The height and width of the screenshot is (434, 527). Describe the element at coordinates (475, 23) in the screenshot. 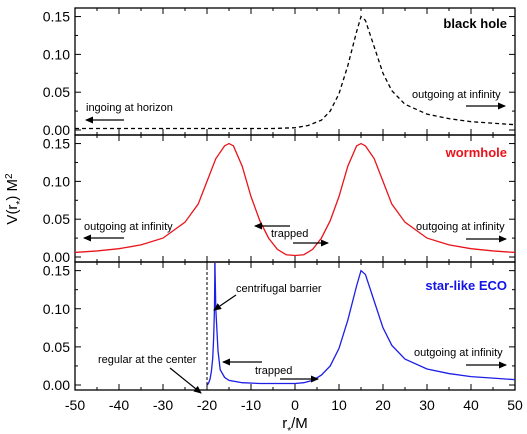

I see `panel-label-black-hole: black hole` at that location.